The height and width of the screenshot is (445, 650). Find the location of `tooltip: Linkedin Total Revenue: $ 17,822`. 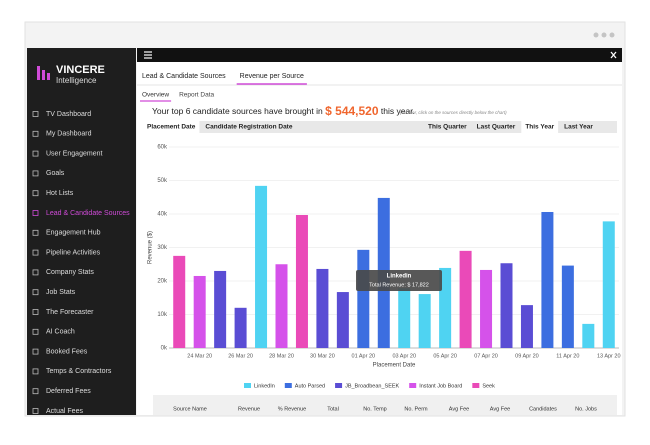

tooltip: Linkedin Total Revenue: $ 17,822 is located at coordinates (399, 280).